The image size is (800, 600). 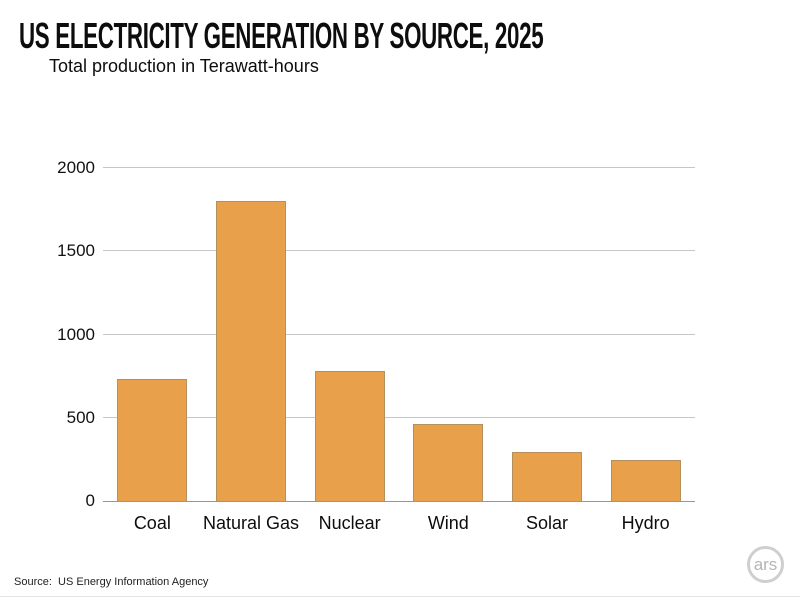 What do you see at coordinates (76, 251) in the screenshot?
I see `y-axis-tick-label-1500: 1500` at bounding box center [76, 251].